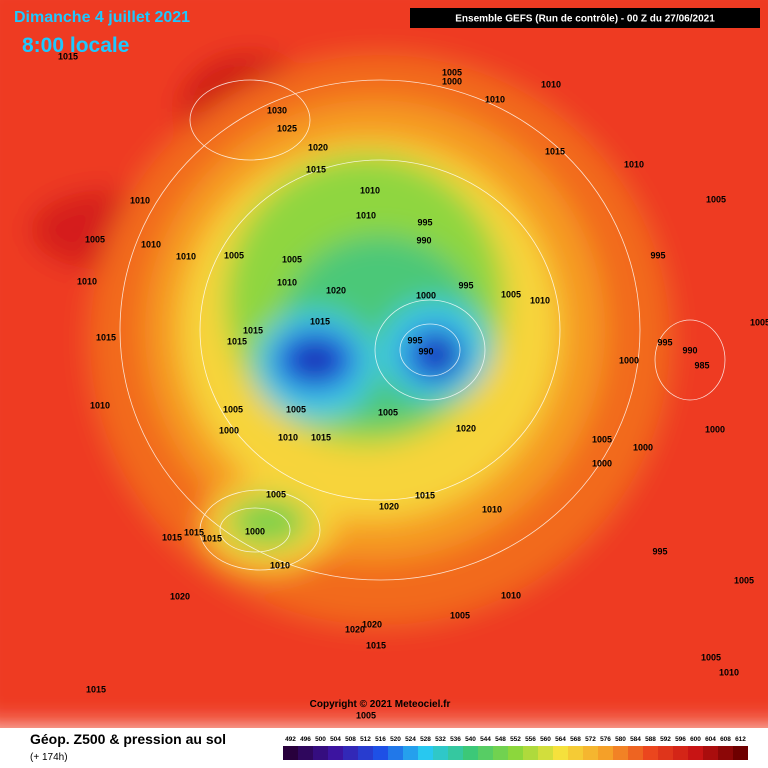  What do you see at coordinates (710, 739) in the screenshot?
I see `legend-label: 604` at bounding box center [710, 739].